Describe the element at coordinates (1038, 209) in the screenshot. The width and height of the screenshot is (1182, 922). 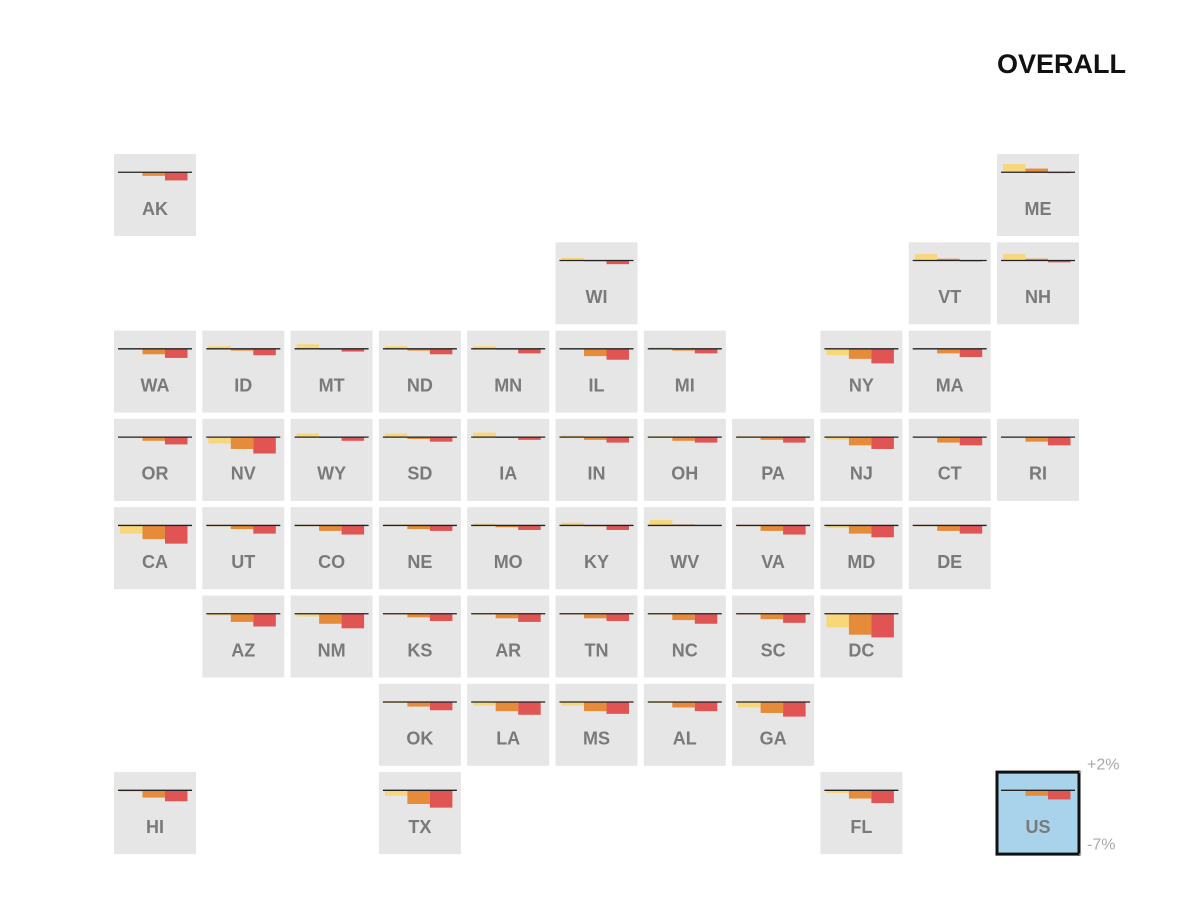
I see `tile-label: ME` at that location.